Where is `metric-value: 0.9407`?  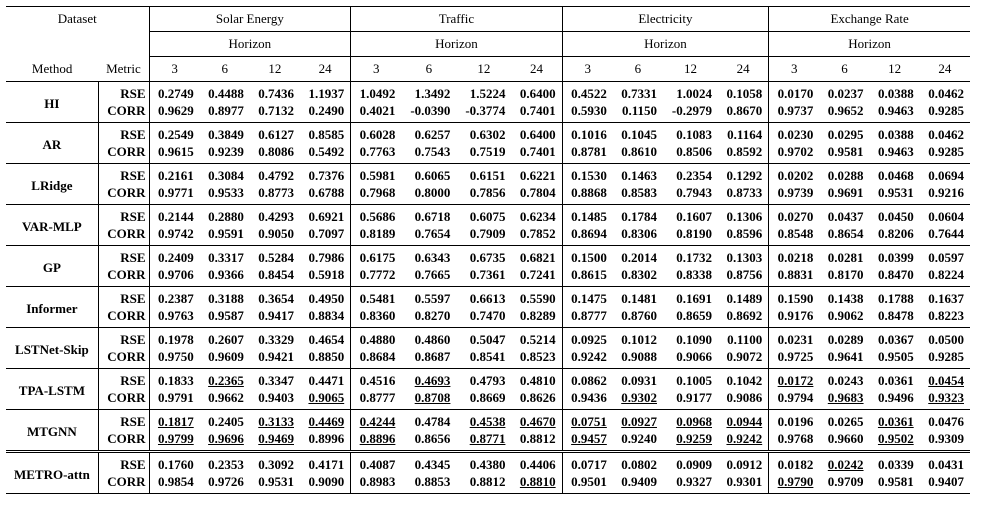 metric-value: 0.9407 is located at coordinates (945, 483).